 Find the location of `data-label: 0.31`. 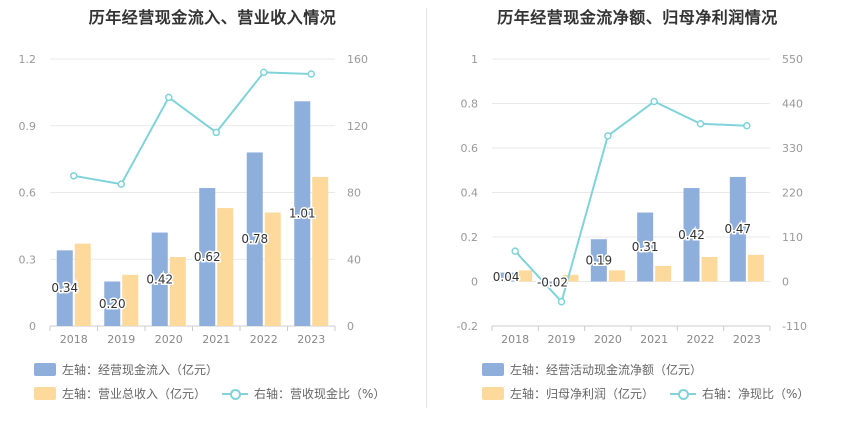

data-label: 0.31 is located at coordinates (645, 247).